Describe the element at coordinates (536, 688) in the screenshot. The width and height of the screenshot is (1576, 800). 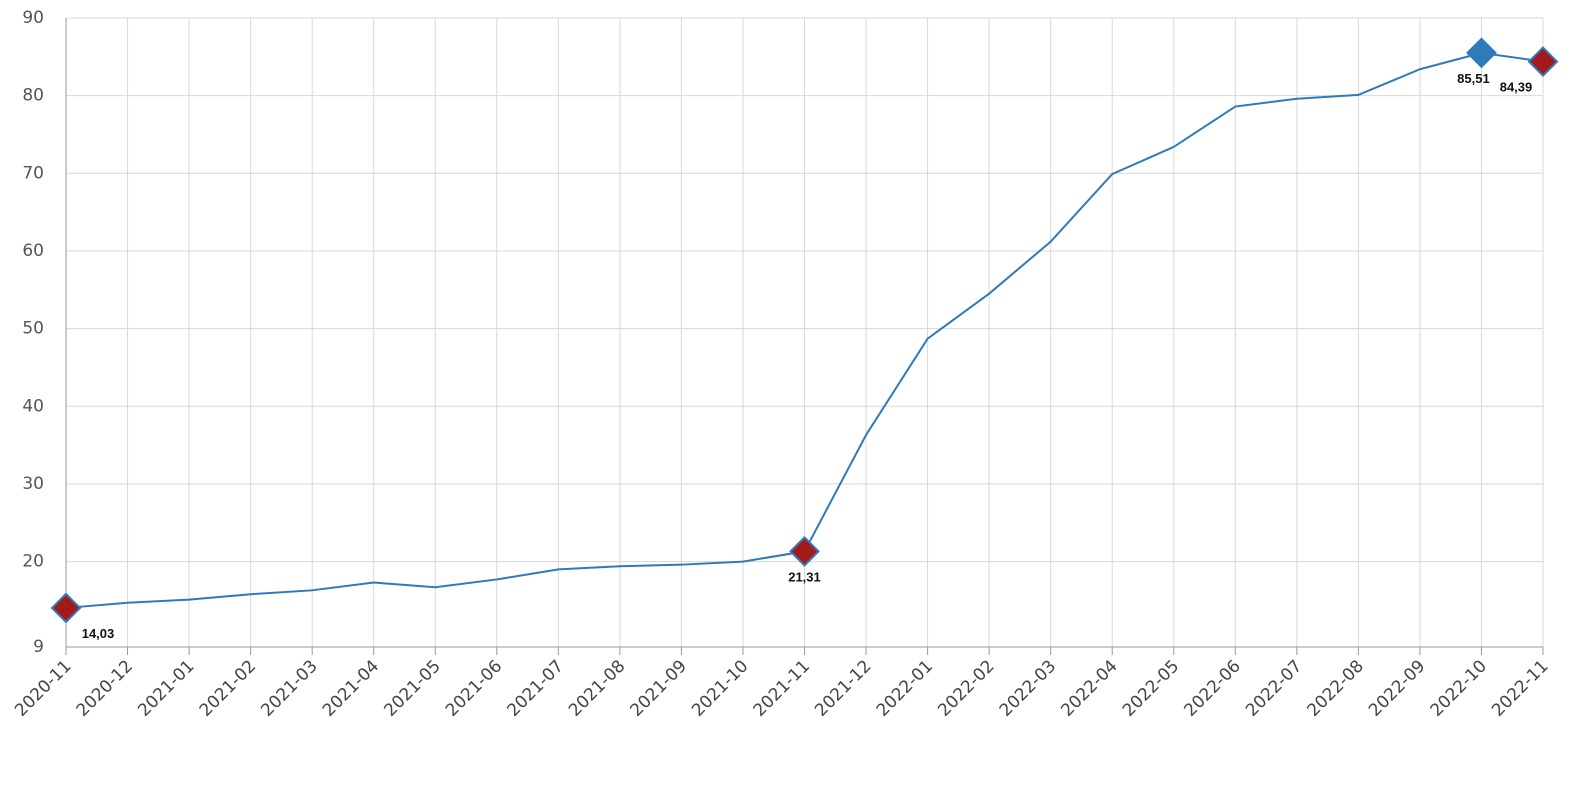
I see `x-tick-label: 2021-07` at that location.